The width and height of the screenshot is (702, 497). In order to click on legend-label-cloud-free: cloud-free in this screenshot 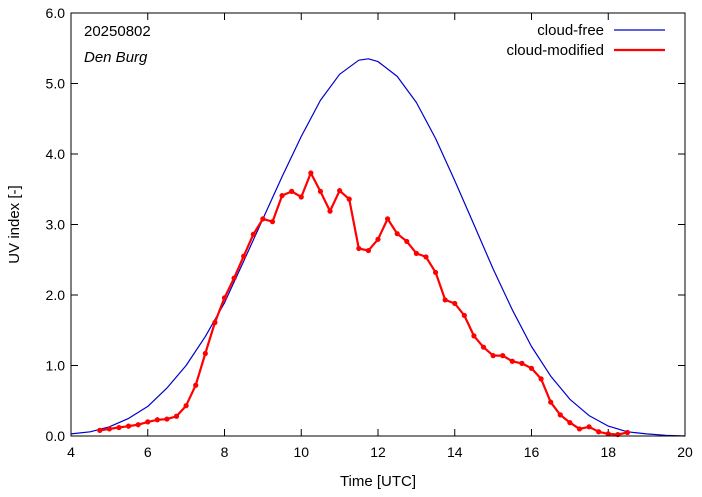, I will do `click(570, 30)`.